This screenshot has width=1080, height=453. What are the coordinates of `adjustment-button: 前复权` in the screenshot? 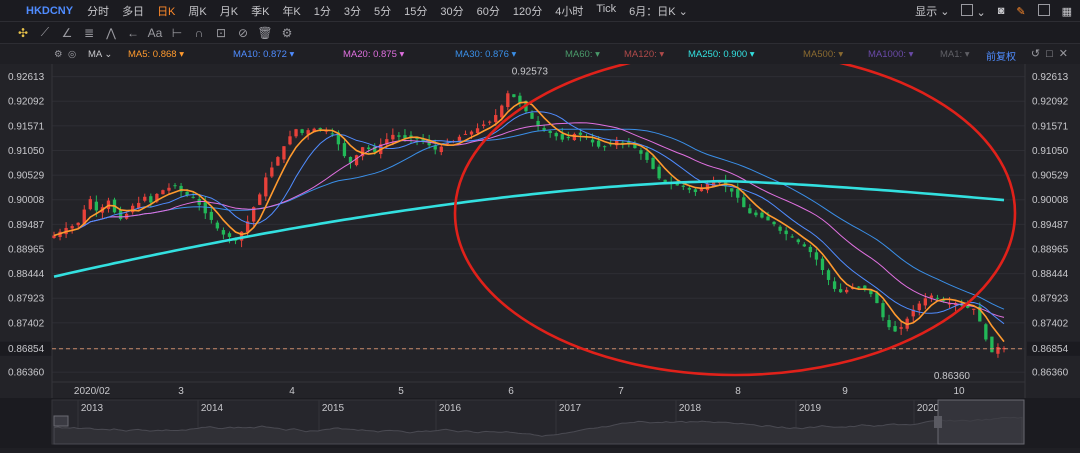 It's located at (1001, 57).